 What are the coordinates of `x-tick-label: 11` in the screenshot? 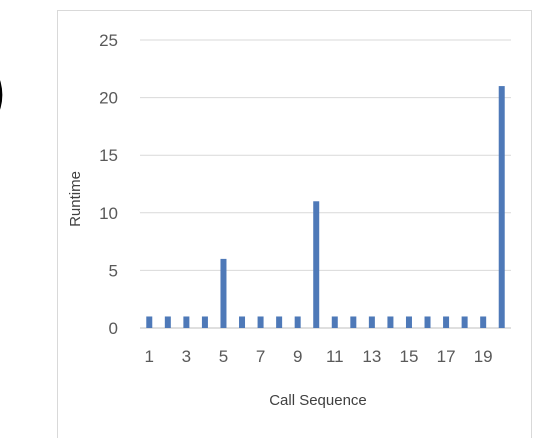 It's located at (335, 356).